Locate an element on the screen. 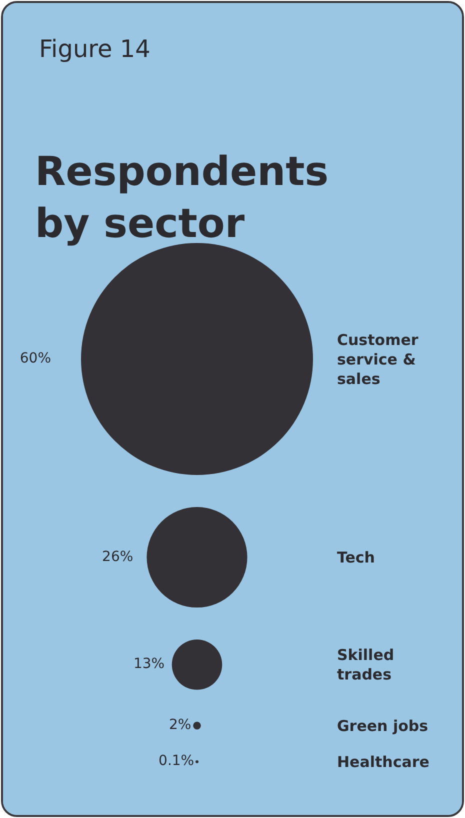 Image resolution: width=465 pixels, height=818 pixels. category-label: Green jobs is located at coordinates (382, 725).